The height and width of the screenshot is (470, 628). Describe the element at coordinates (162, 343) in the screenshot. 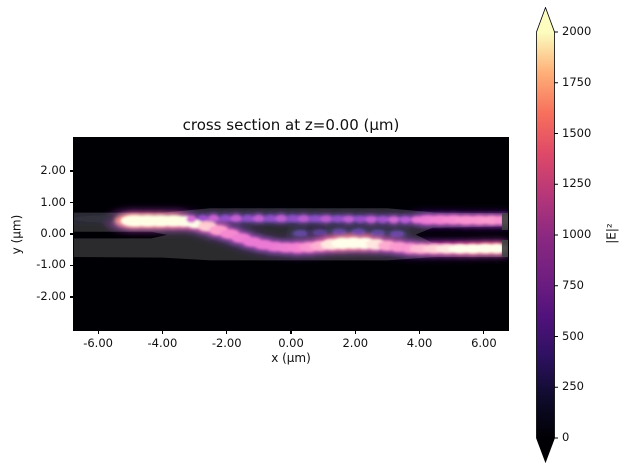

I see `x-tick-label: -4.00` at that location.